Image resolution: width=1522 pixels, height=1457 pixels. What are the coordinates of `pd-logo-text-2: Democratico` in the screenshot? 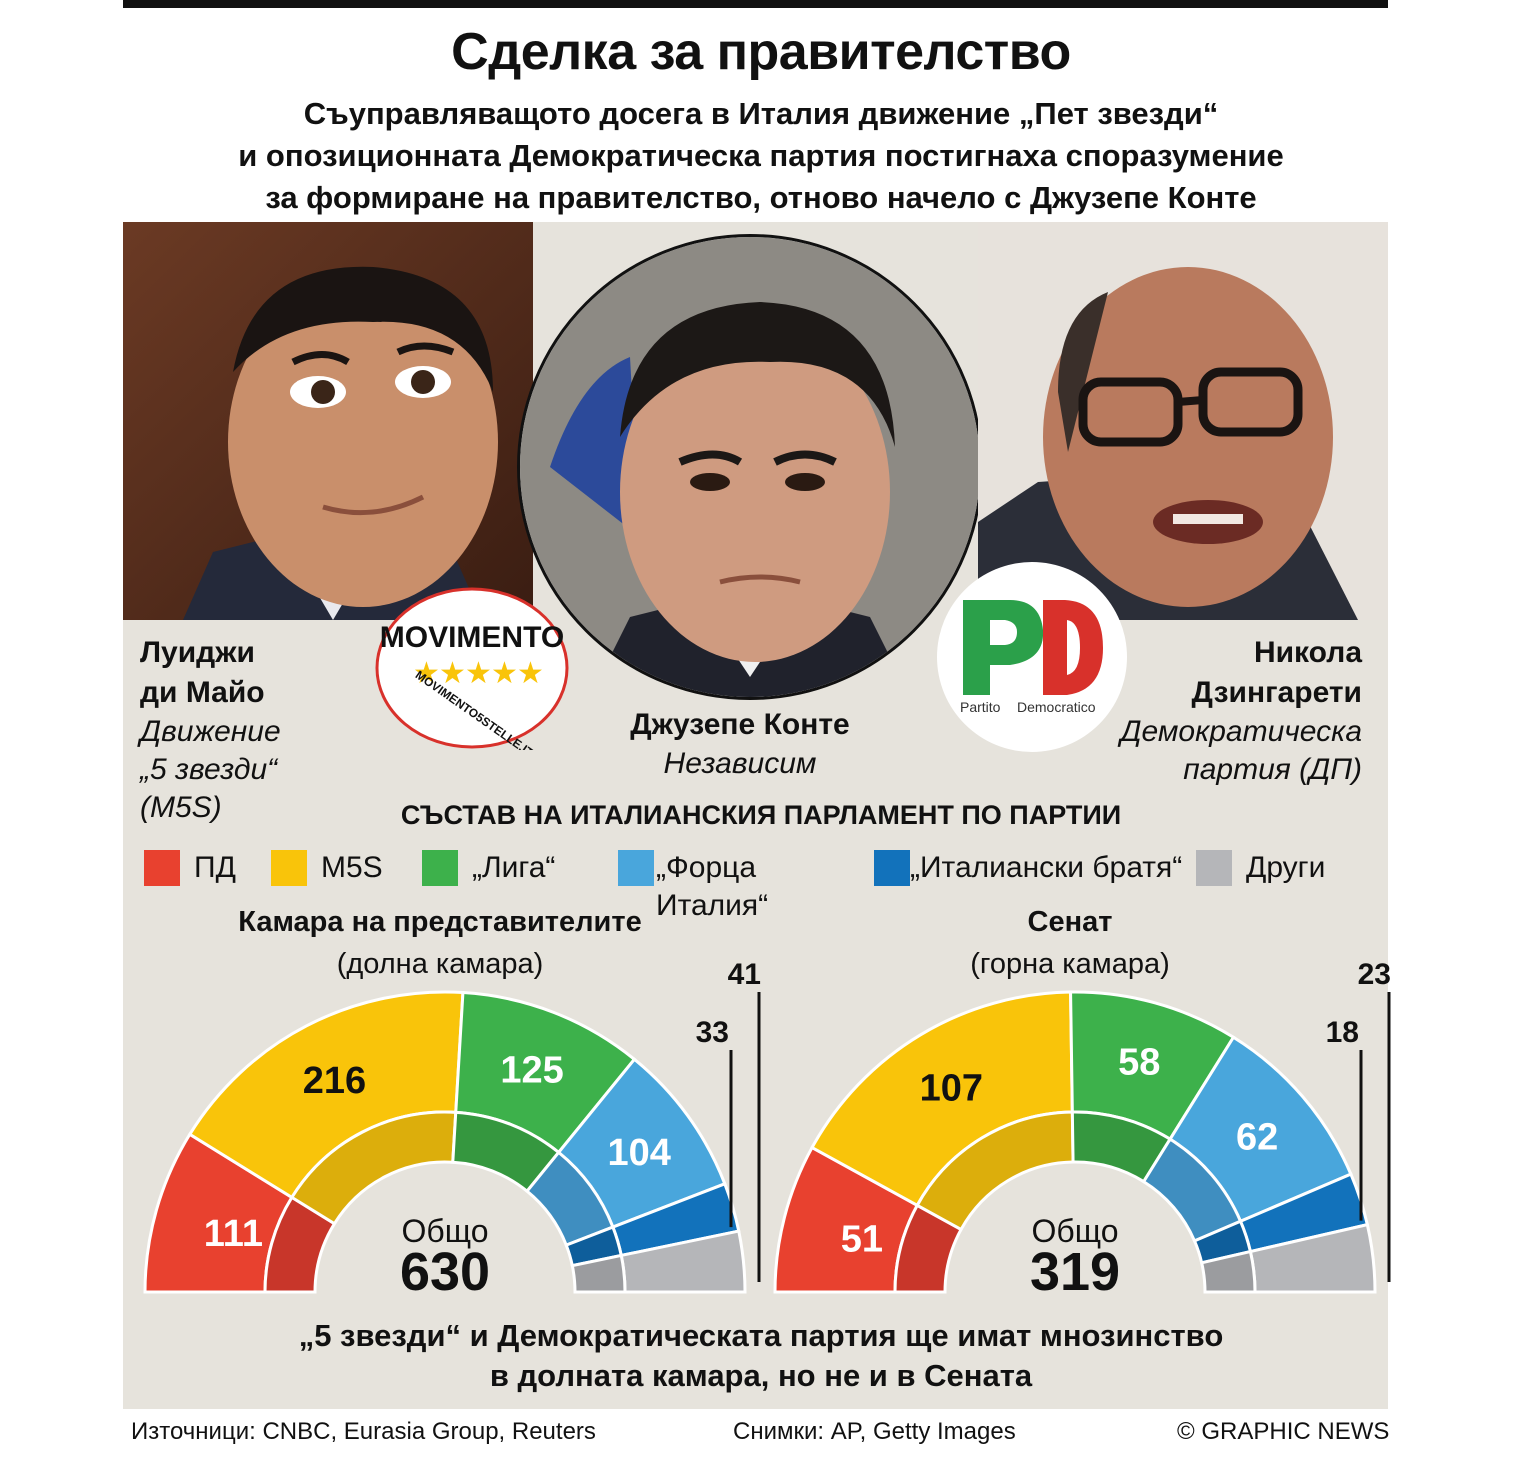 It's located at (1056, 707).